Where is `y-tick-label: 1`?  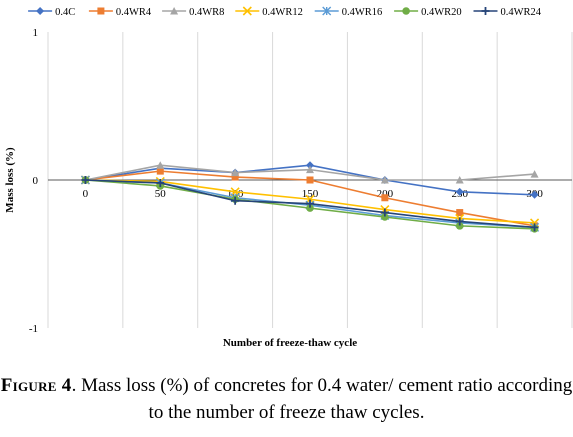
y-tick-label: 1 is located at coordinates (36, 33).